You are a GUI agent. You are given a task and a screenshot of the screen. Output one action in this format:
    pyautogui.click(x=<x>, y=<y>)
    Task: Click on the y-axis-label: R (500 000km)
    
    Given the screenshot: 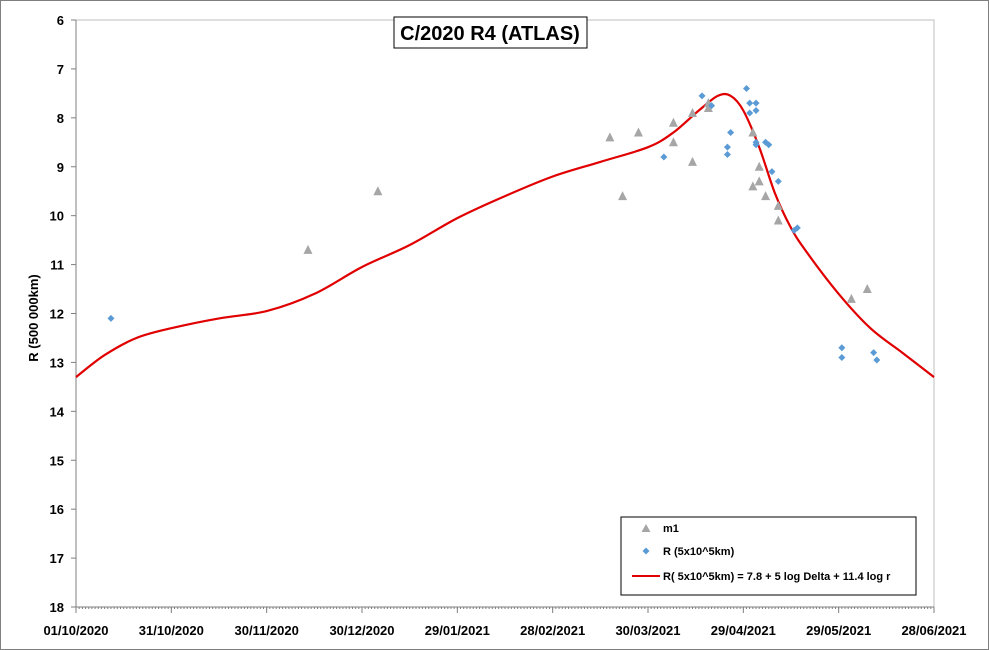 What is the action you would take?
    pyautogui.click(x=33, y=317)
    